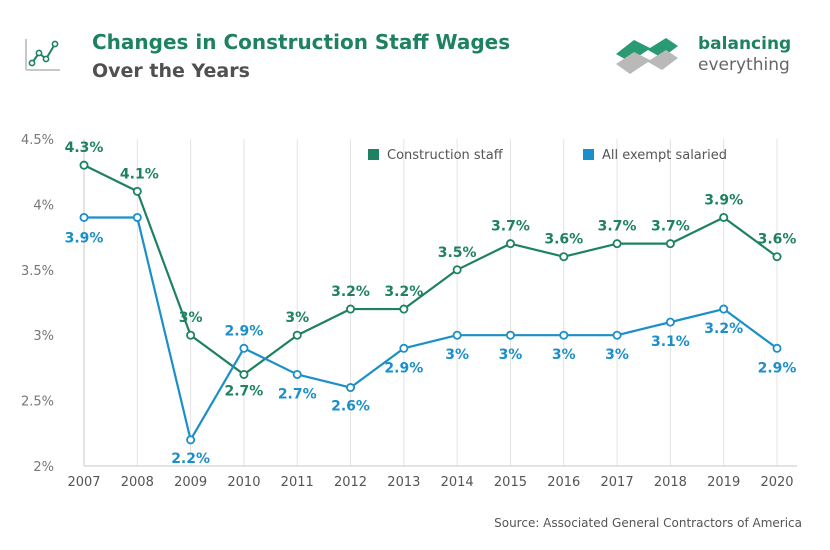  Describe the element at coordinates (647, 56) in the screenshot. I see `balance-logo-icon` at that location.